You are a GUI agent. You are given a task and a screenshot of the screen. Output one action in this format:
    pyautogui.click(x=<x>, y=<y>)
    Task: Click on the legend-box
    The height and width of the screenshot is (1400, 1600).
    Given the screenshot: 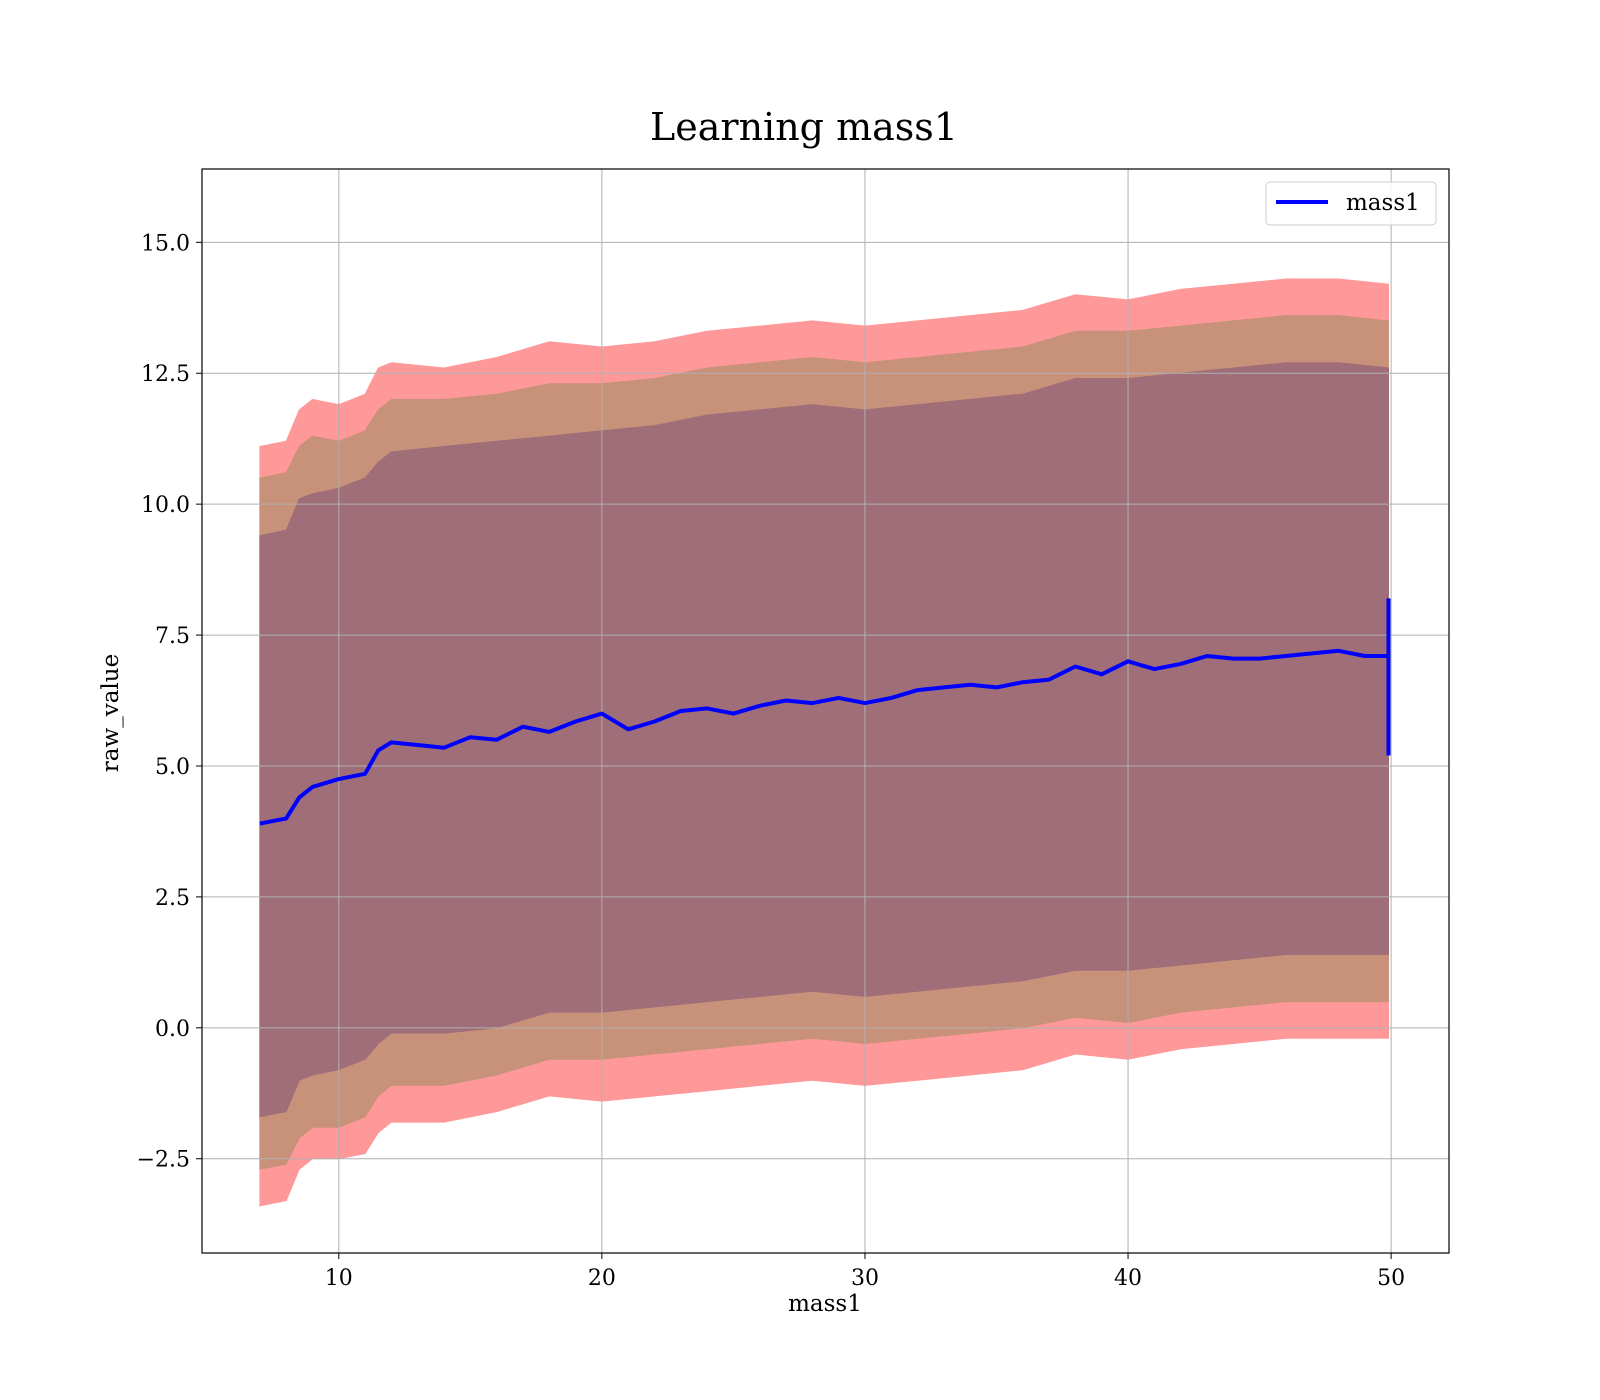 What is the action you would take?
    pyautogui.click(x=1351, y=203)
    